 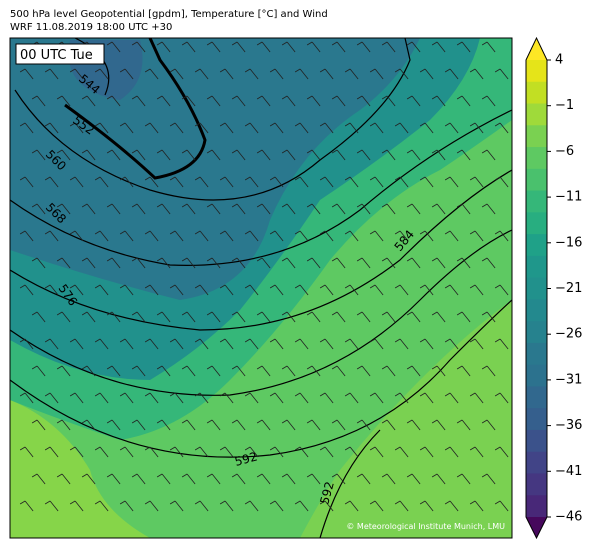 I want to click on colorbar-tick-label: −11, so click(x=568, y=197).